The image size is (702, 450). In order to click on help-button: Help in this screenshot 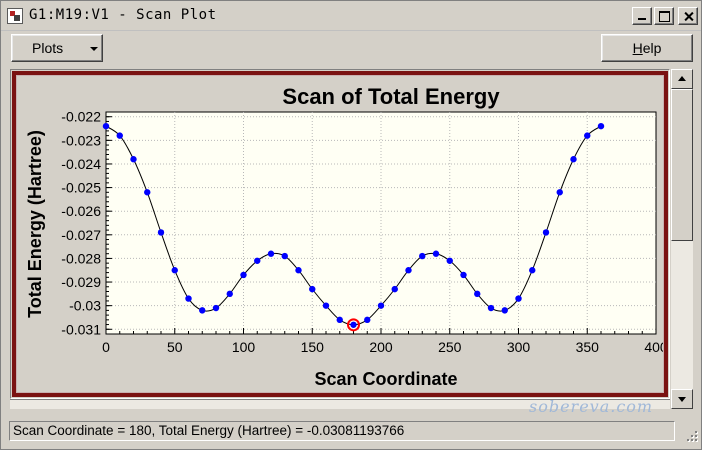, I will do `click(647, 48)`.